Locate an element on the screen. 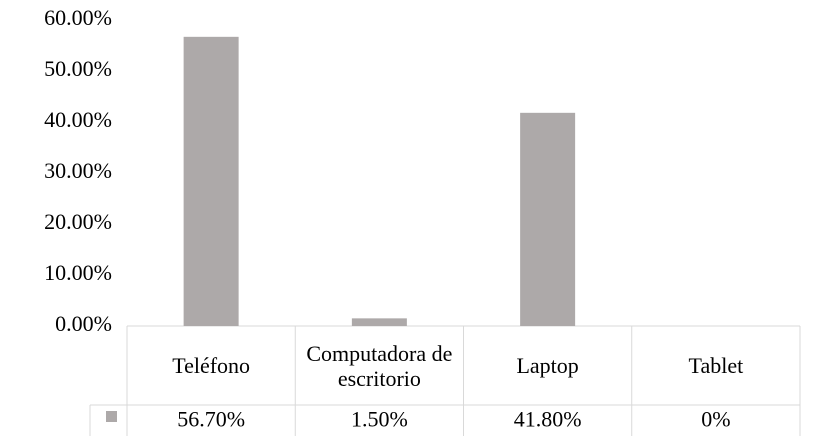  data-label: 0% is located at coordinates (715, 419).